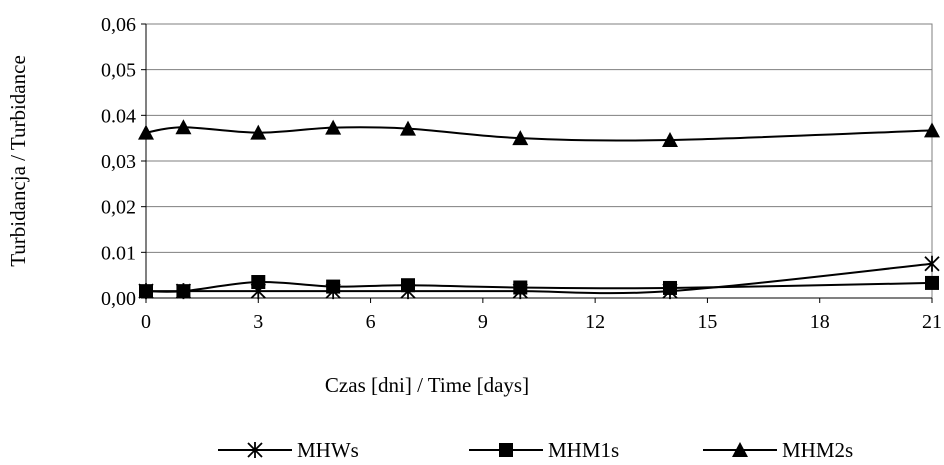  Describe the element at coordinates (595, 322) in the screenshot. I see `x-tick-label: 12` at that location.